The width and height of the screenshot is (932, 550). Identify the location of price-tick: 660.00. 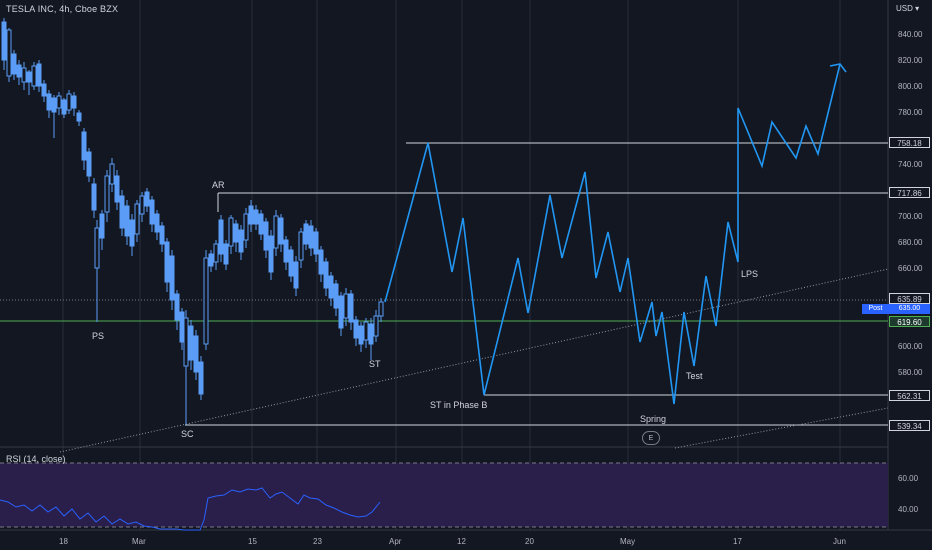
(910, 268).